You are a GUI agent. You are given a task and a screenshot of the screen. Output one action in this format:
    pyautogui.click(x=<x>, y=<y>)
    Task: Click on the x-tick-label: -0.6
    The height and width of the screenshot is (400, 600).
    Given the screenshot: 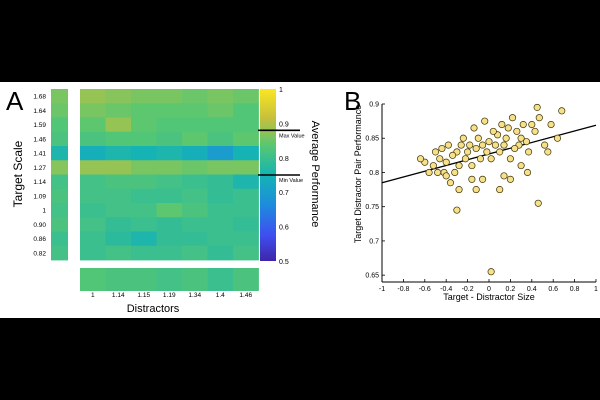 What is the action you would take?
    pyautogui.click(x=425, y=289)
    